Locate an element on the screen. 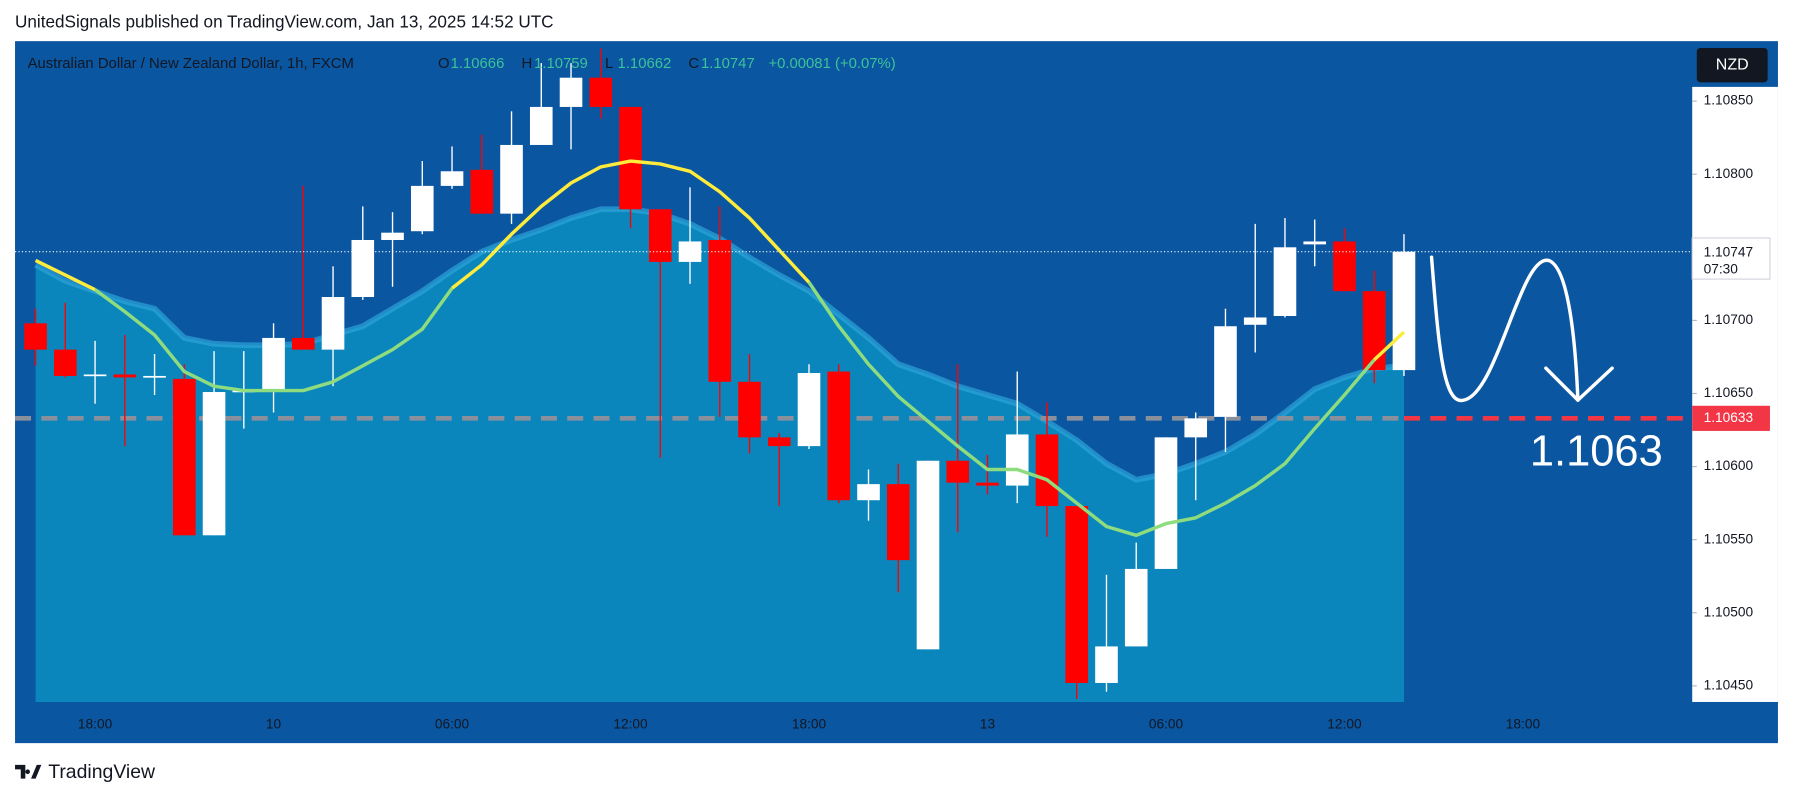  level-tag-label: 1.10633 is located at coordinates (1729, 417).